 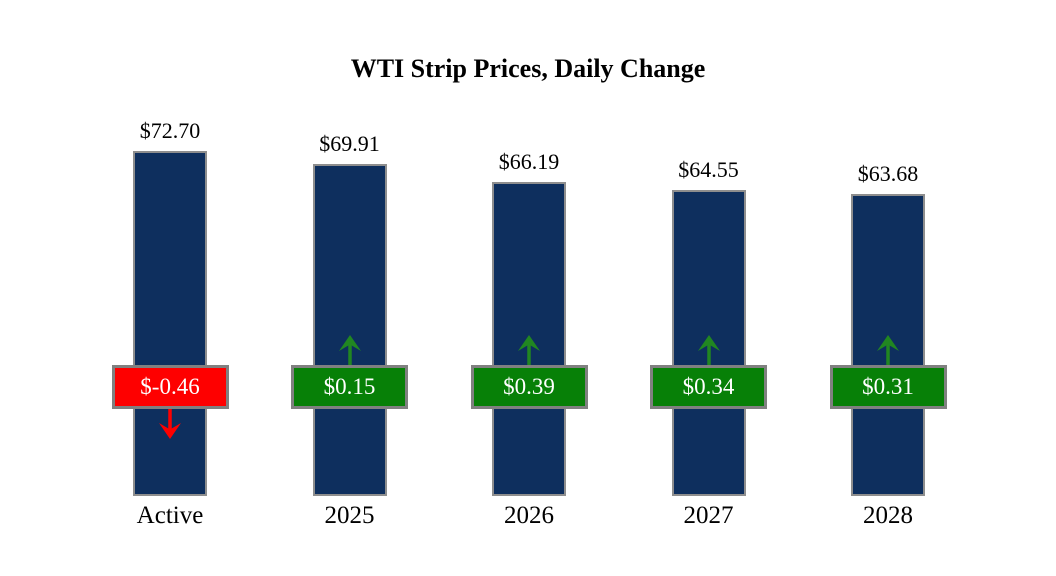 What do you see at coordinates (888, 515) in the screenshot?
I see `category-label: 2028` at bounding box center [888, 515].